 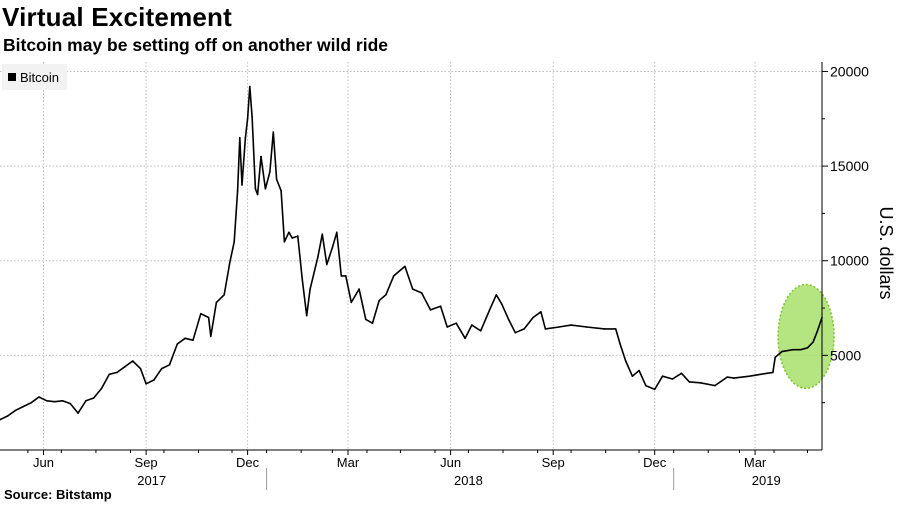 I want to click on x-year-label: 2019, so click(x=766, y=480).